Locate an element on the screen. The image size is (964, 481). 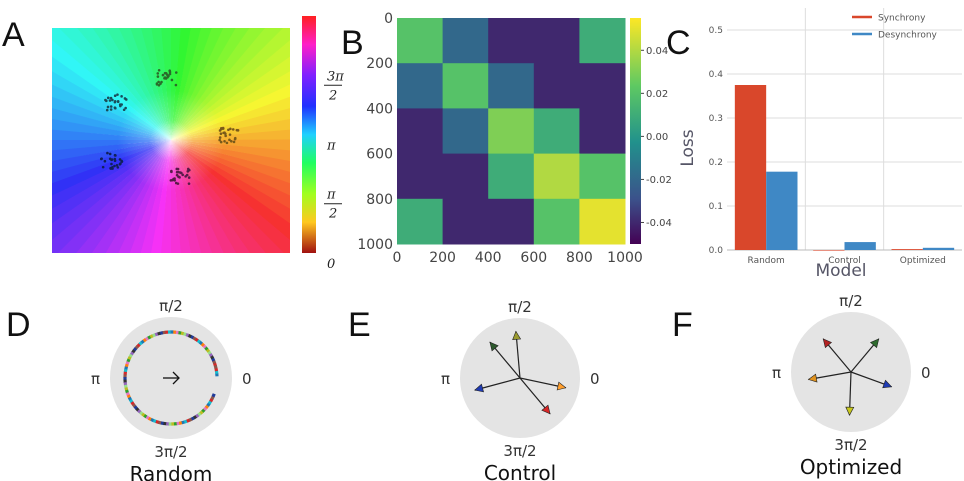
panel-letter-d: D is located at coordinates (18, 325).